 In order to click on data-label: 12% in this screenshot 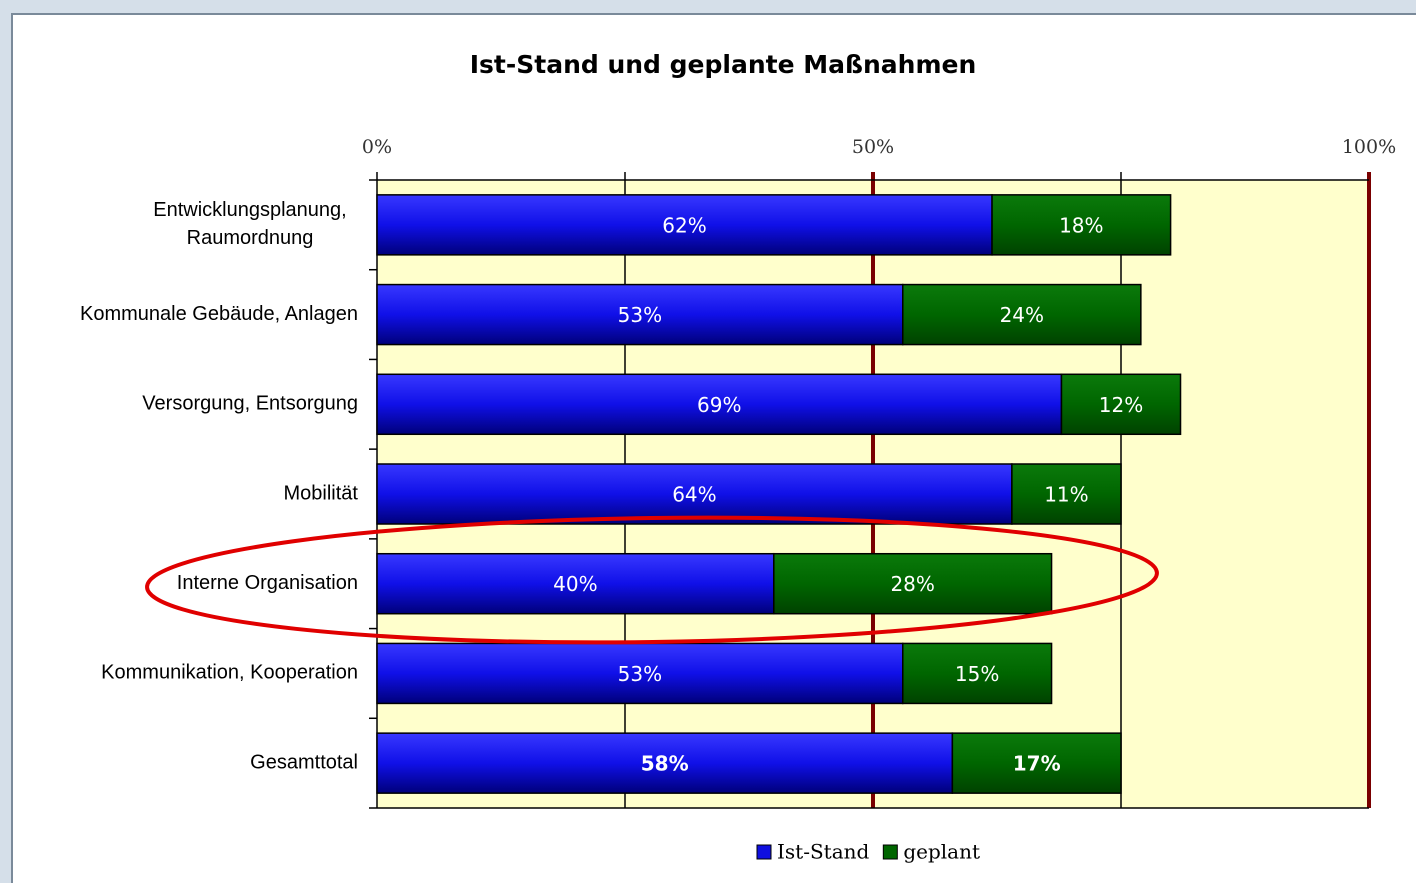, I will do `click(1121, 405)`.